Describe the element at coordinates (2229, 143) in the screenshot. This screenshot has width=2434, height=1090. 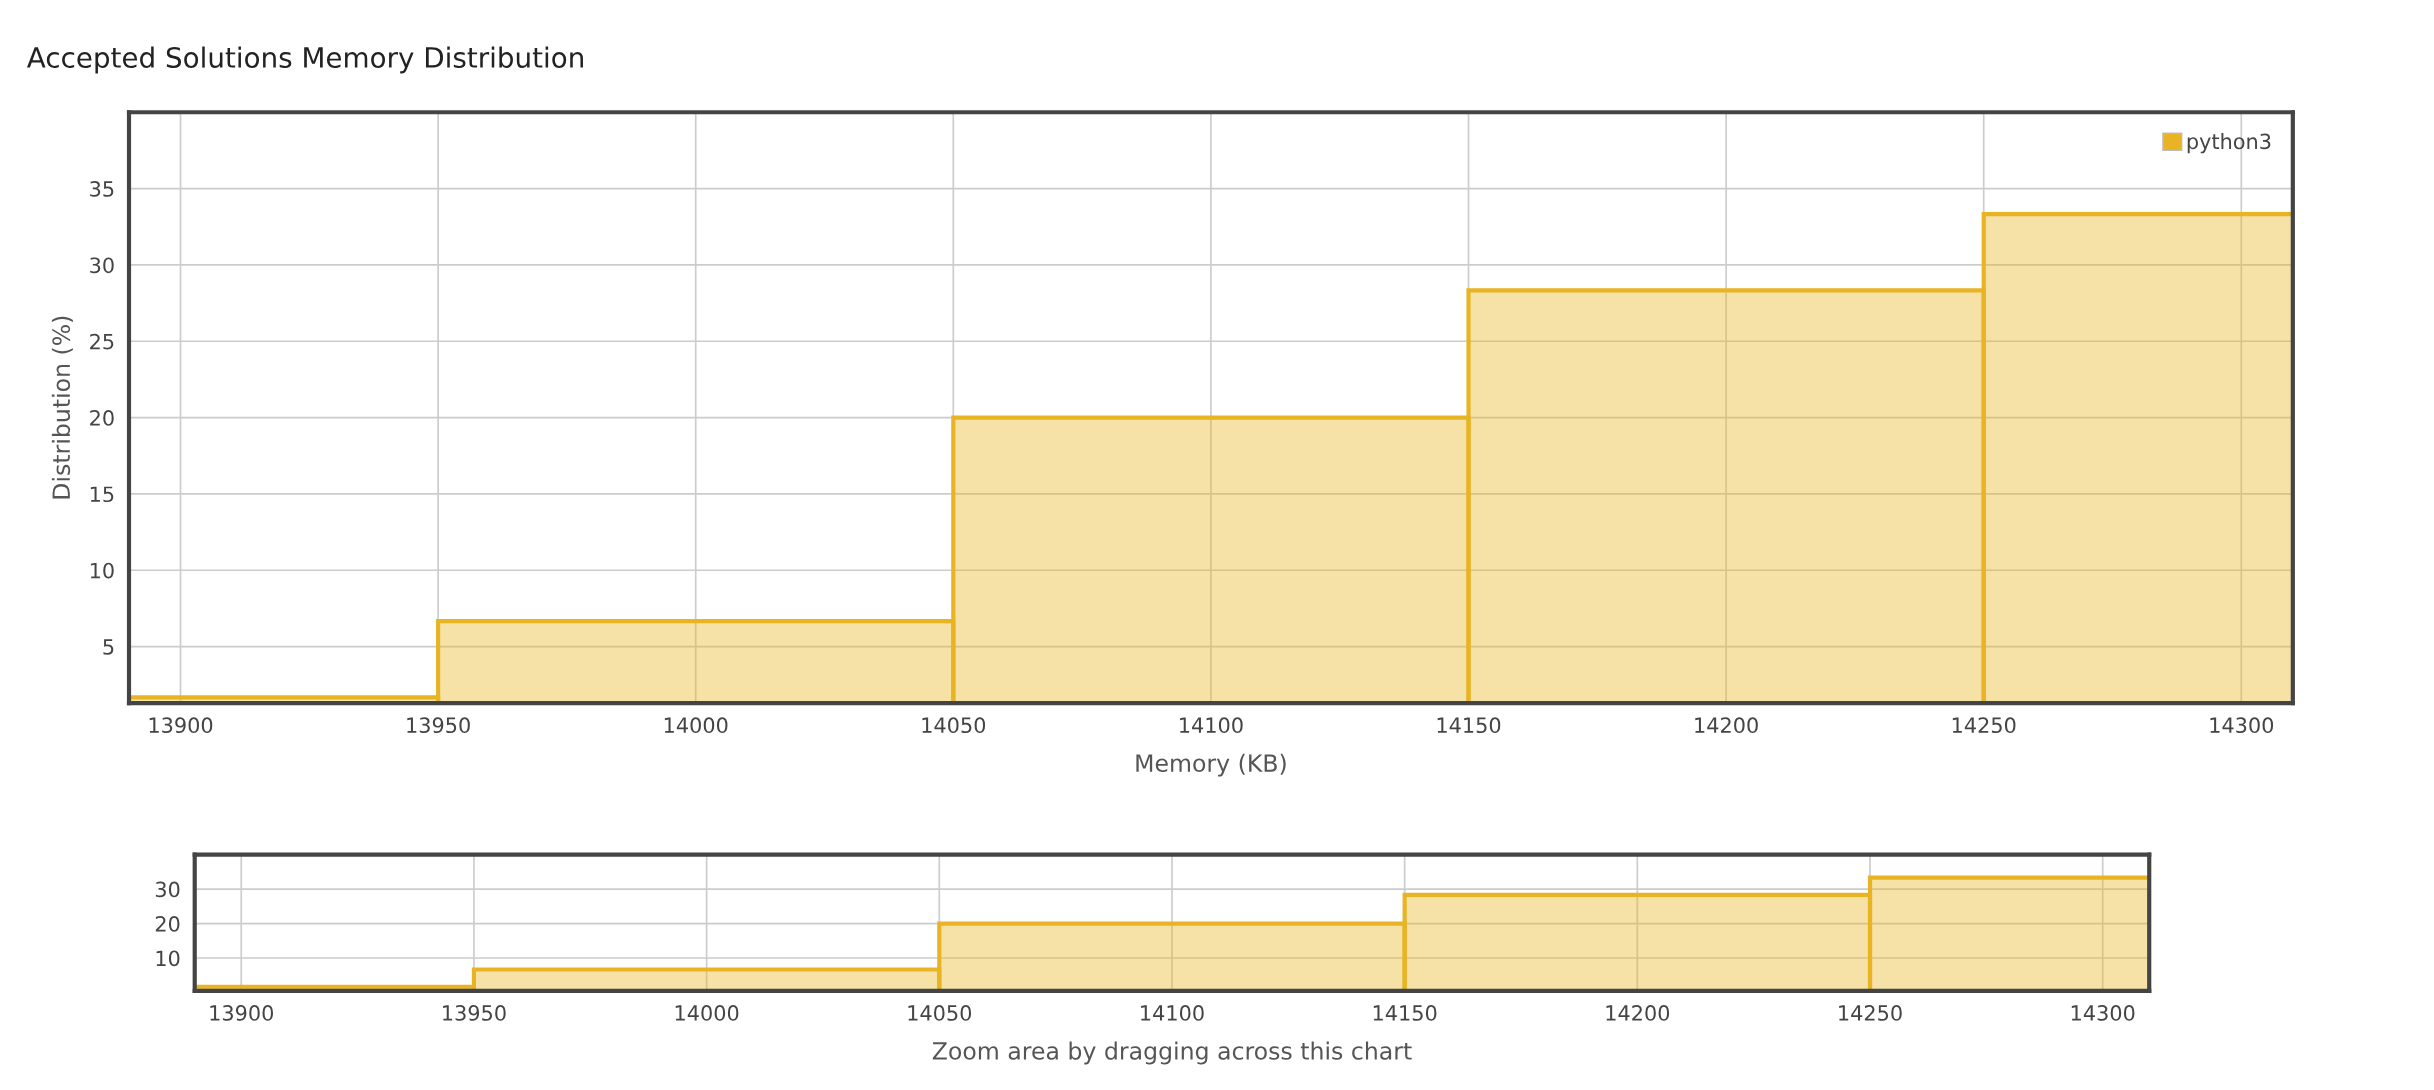
I see `legend-label: python3` at that location.